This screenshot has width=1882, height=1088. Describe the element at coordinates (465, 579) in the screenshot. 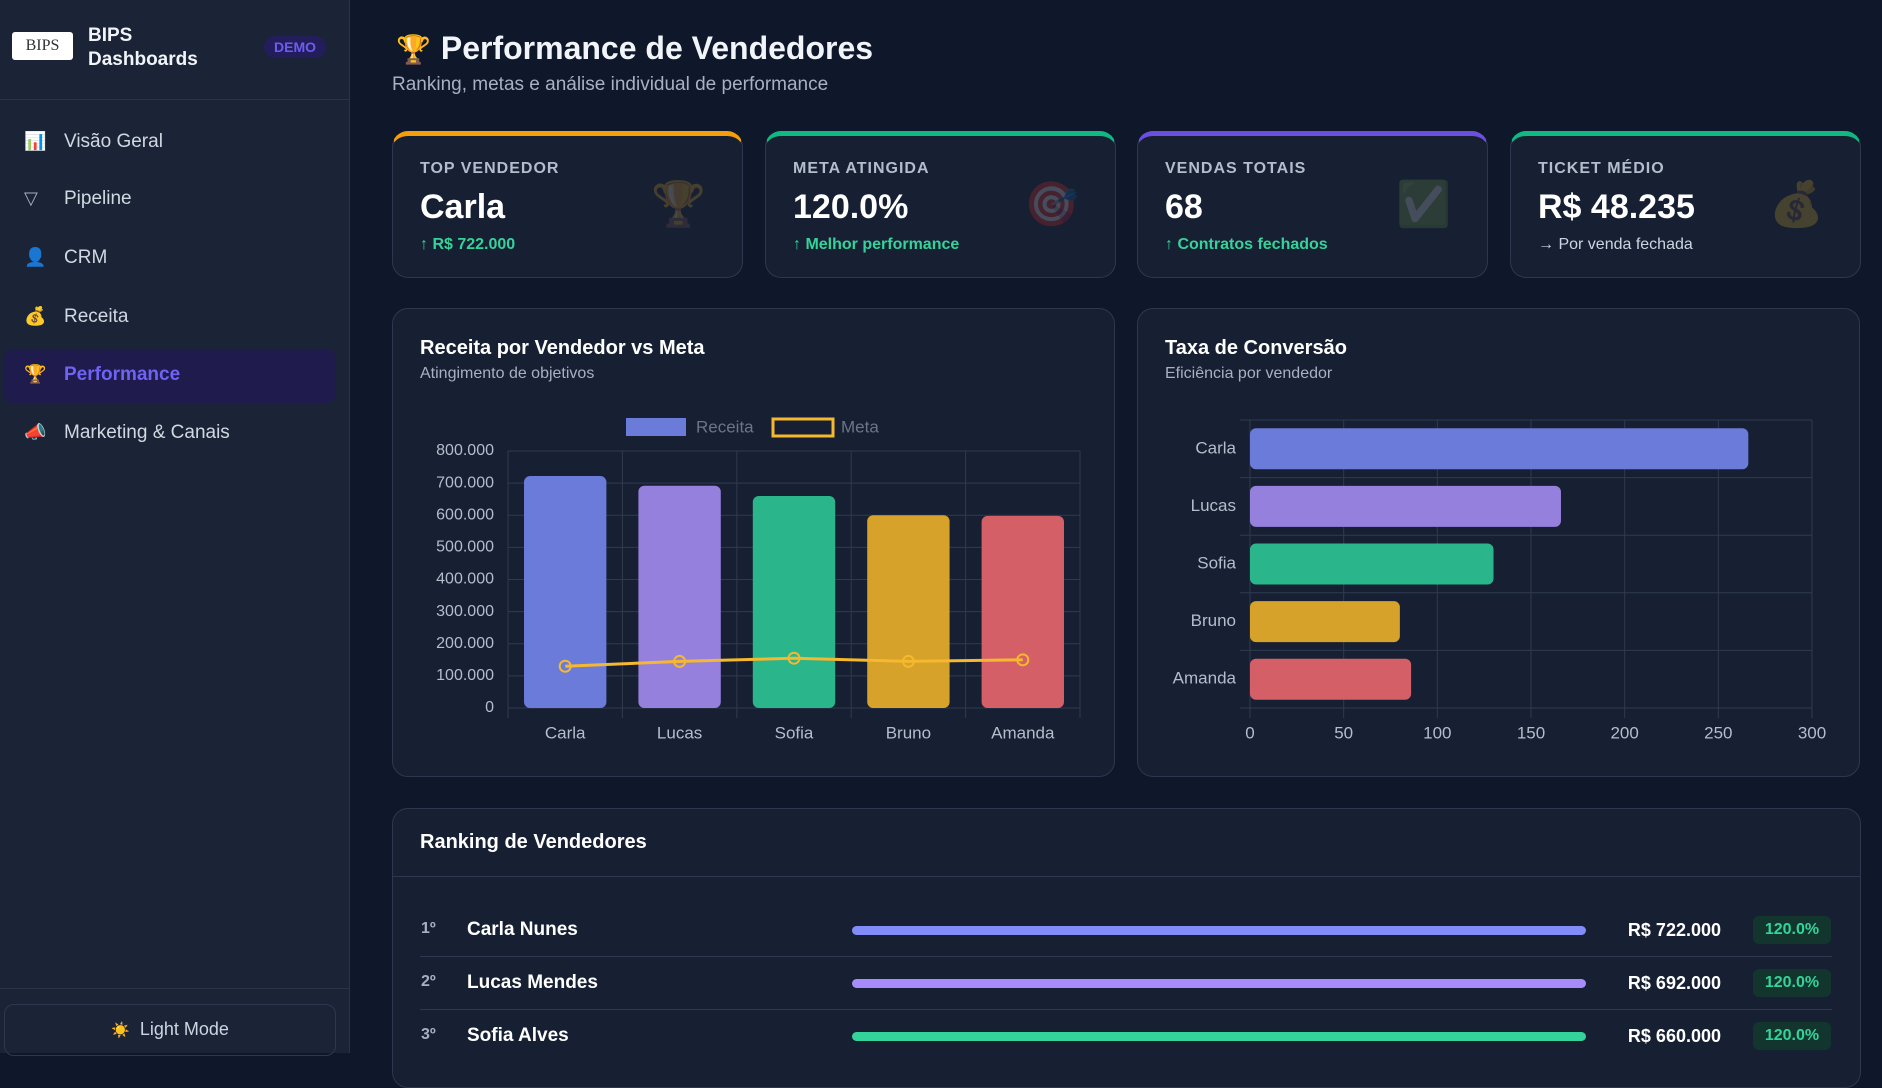

I see `y-tick-label: 400.000` at that location.